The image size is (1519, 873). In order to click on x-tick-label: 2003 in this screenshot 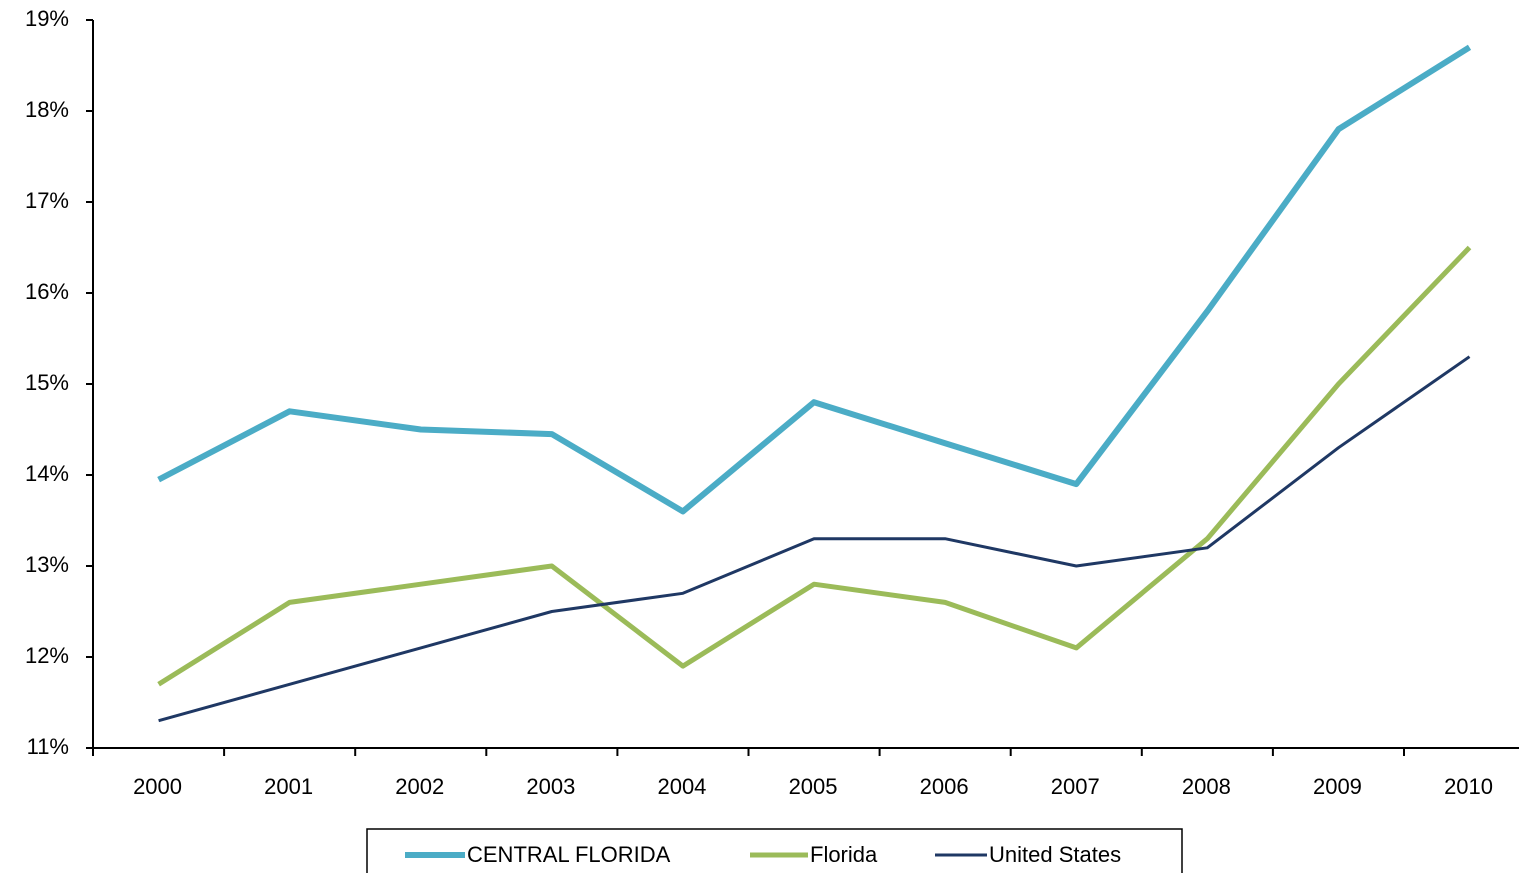, I will do `click(550, 786)`.